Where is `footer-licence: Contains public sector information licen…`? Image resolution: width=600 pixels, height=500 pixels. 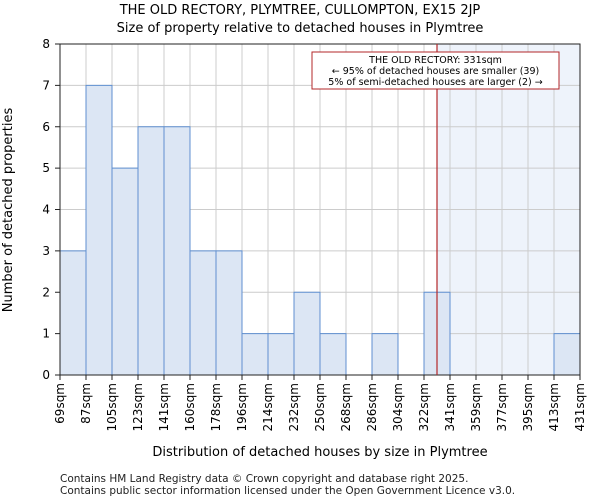 footer-licence: Contains public sector information licen… is located at coordinates (288, 491).